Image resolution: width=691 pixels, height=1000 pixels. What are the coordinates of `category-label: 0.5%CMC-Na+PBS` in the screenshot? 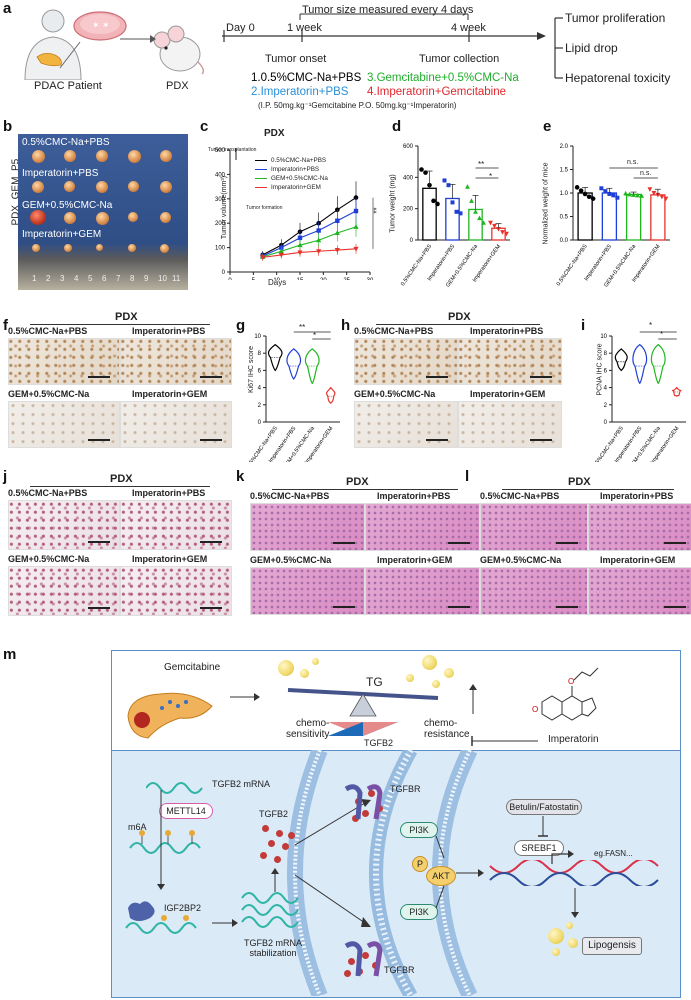 It's located at (572, 265).